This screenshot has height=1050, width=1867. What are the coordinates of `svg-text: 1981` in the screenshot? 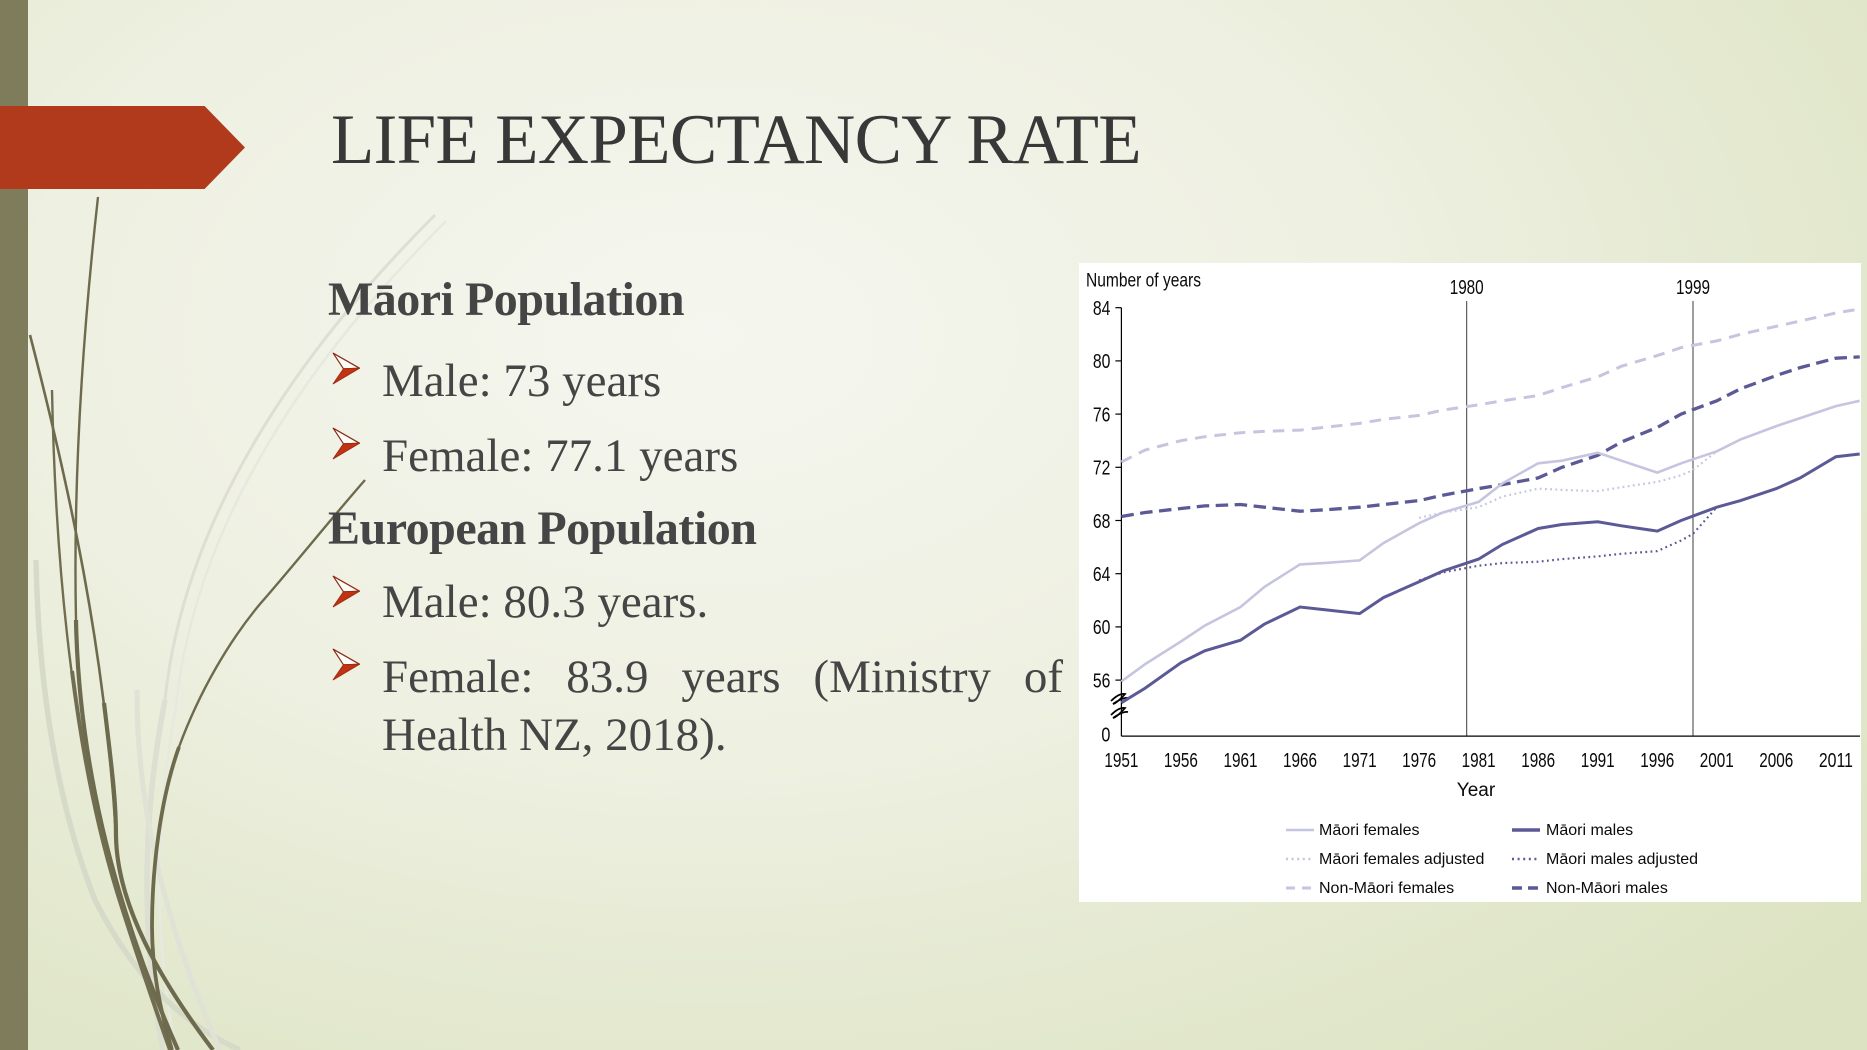 It's located at (1479, 761).